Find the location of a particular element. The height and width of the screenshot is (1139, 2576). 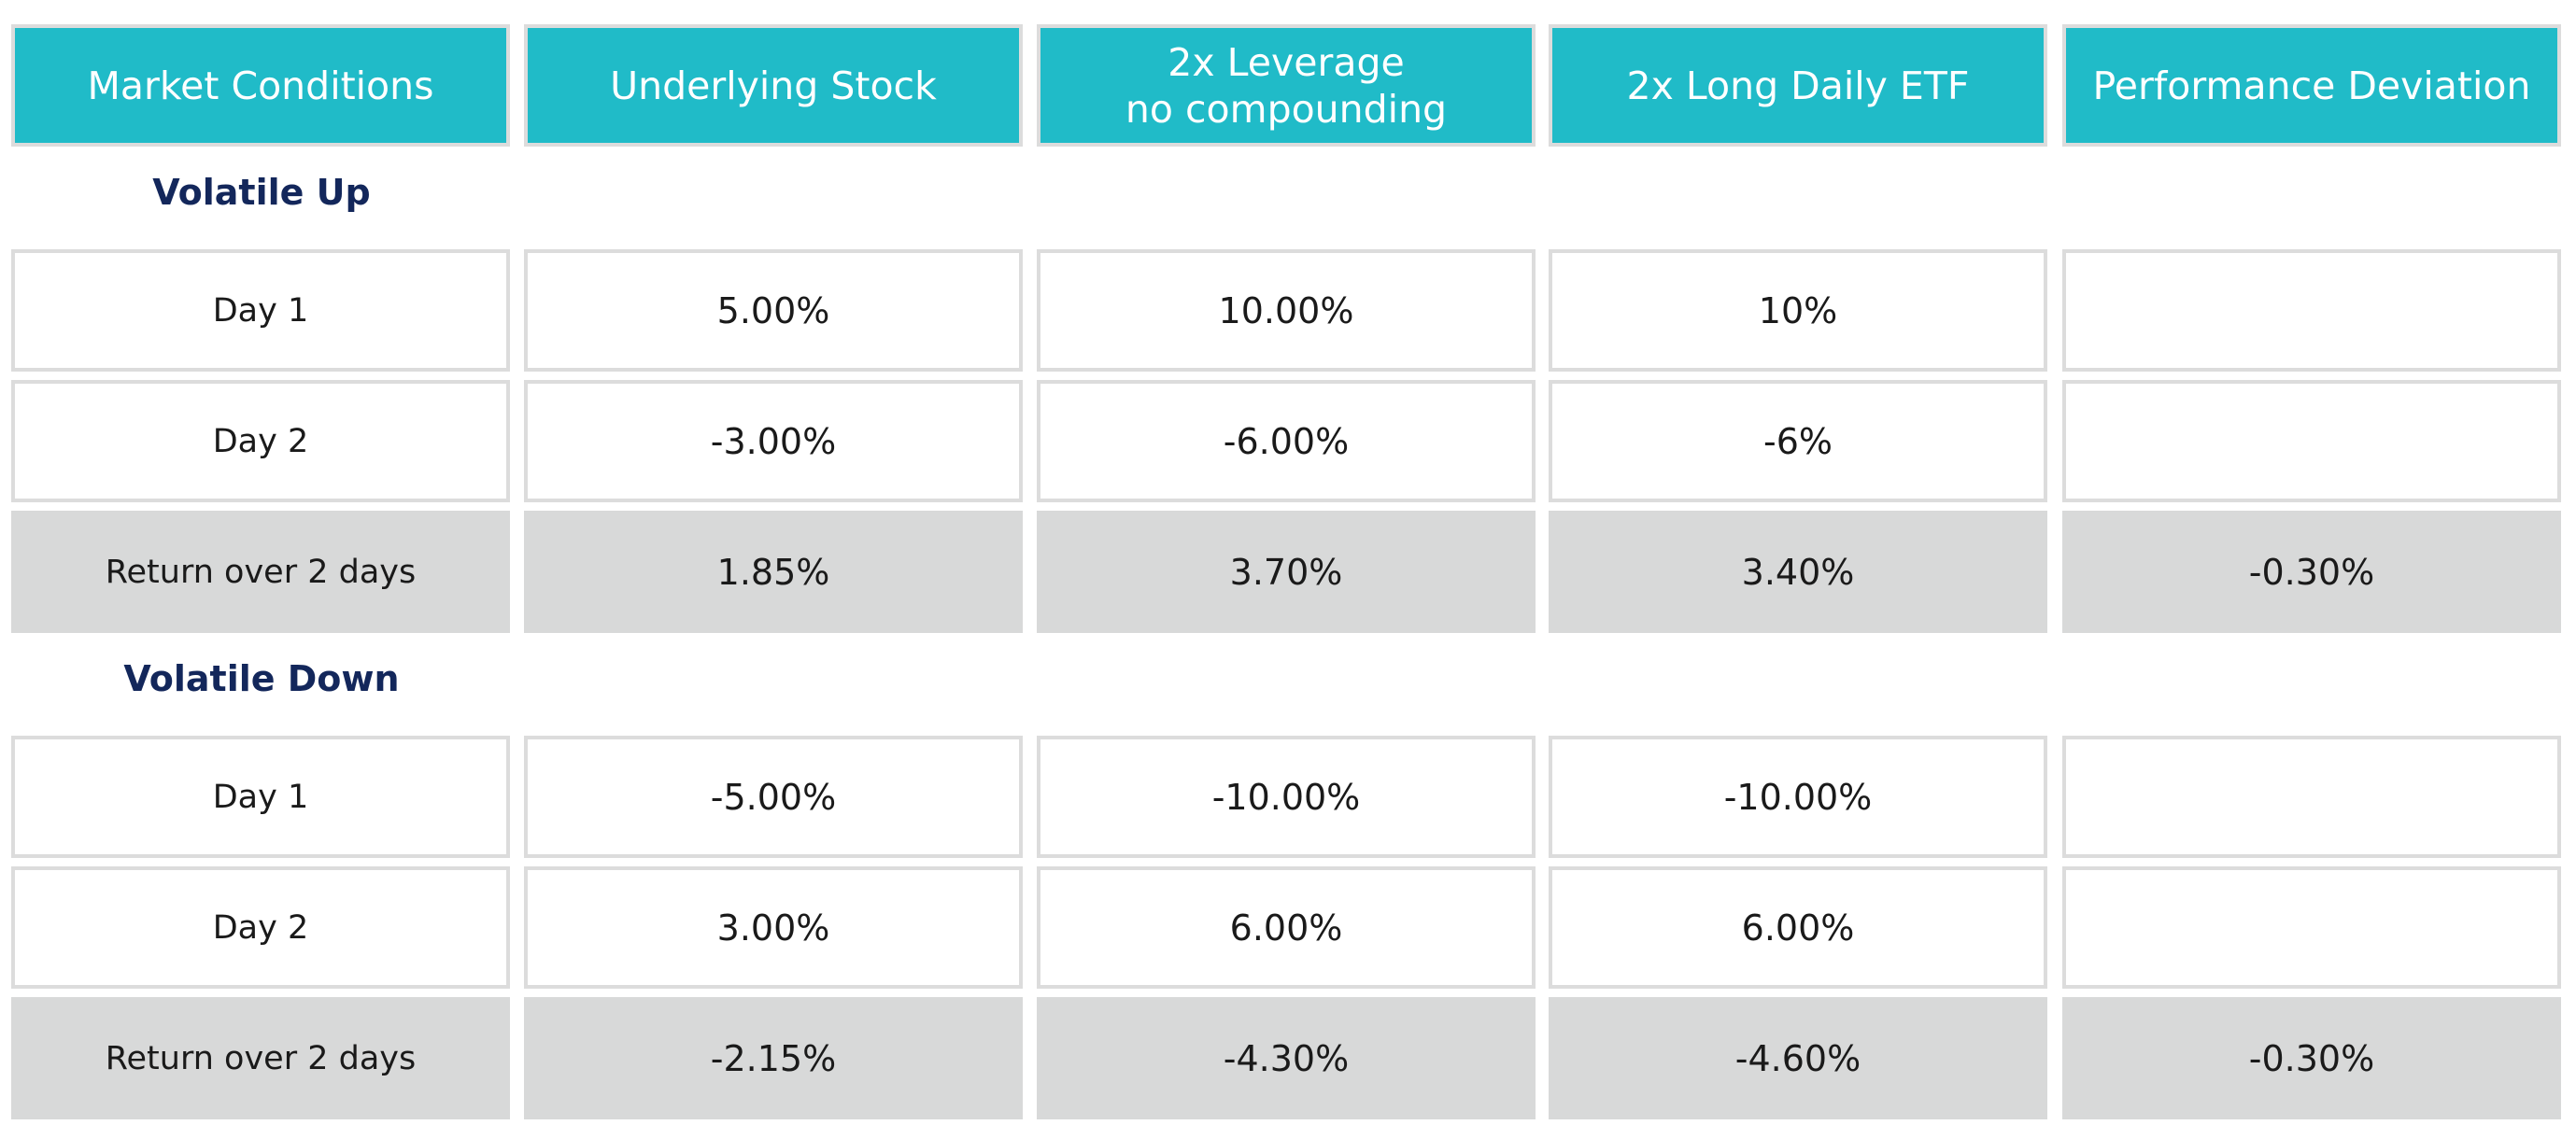

header-label: 2x Long Daily ETF is located at coordinates (1798, 85).